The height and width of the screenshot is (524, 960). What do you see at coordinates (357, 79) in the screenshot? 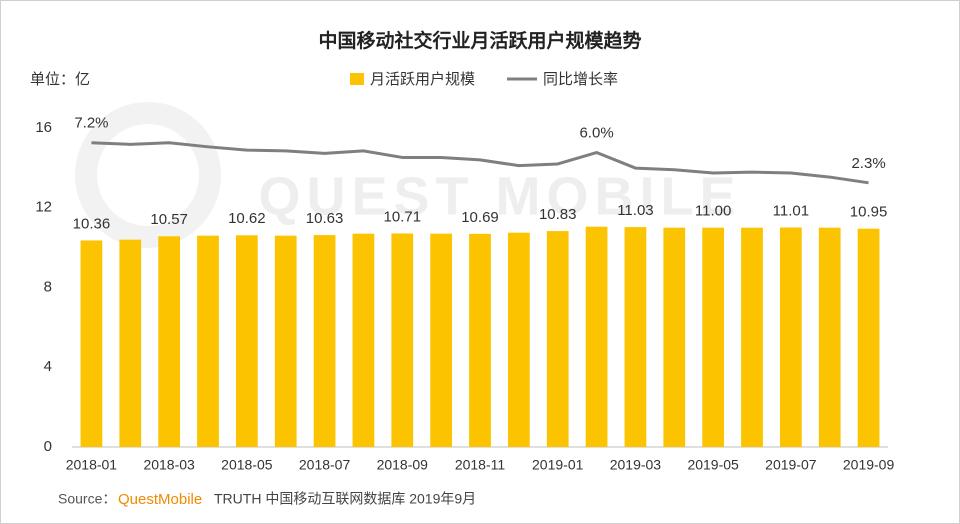
I see `legend-swatch` at bounding box center [357, 79].